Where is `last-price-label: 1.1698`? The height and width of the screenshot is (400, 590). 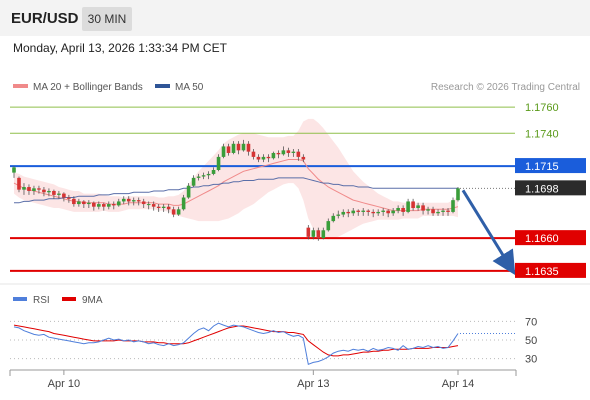 last-price-label: 1.1698 is located at coordinates (542, 189).